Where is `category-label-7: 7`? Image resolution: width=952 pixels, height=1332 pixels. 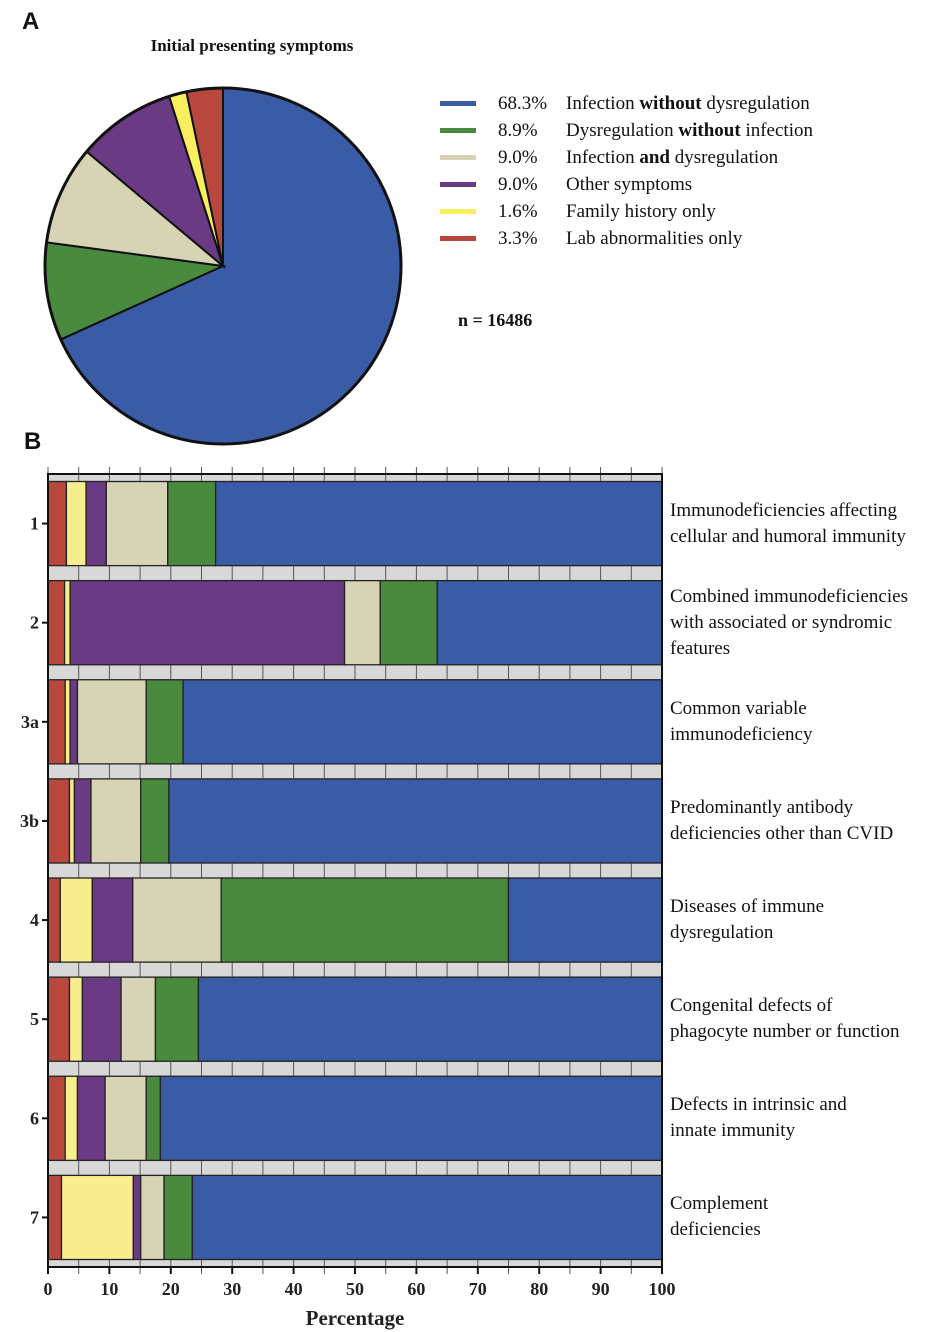
category-label-7: 7 is located at coordinates (34, 1217).